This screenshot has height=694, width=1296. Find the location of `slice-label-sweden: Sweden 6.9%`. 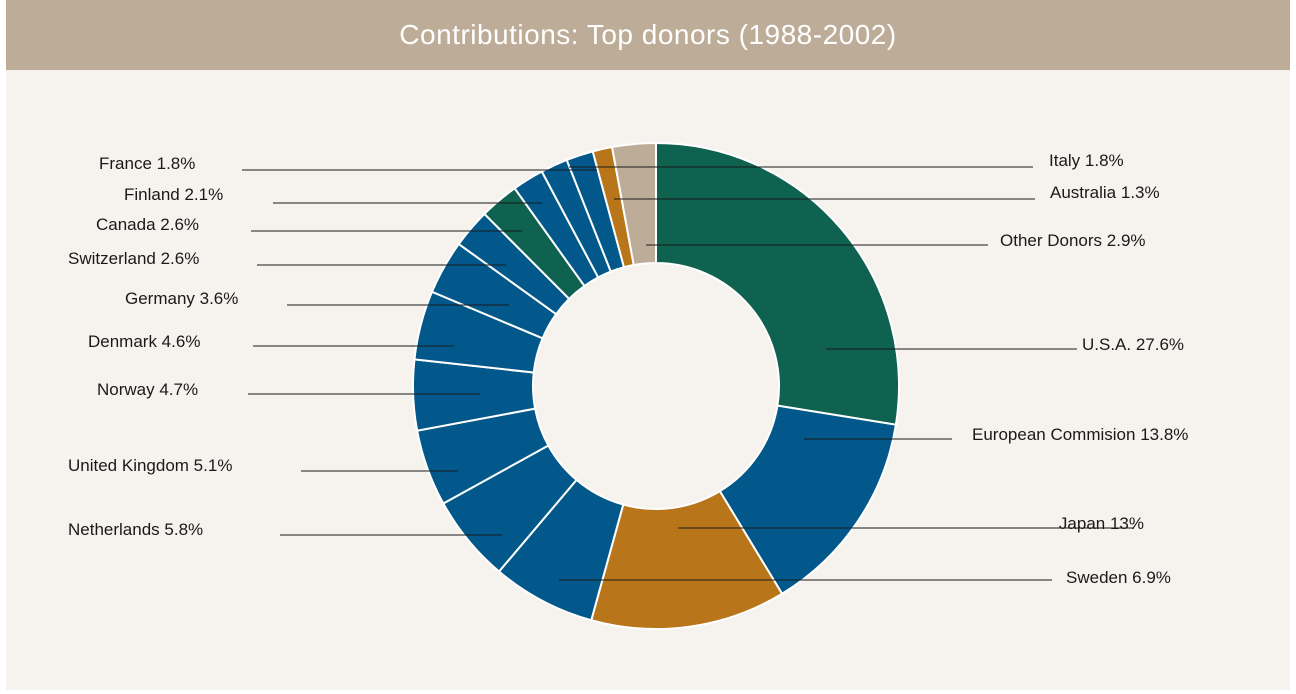

slice-label-sweden: Sweden 6.9% is located at coordinates (1118, 577).